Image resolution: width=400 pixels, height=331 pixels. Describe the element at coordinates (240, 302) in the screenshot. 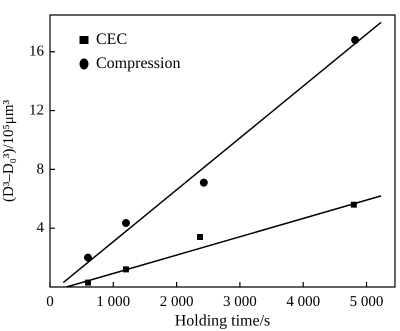

I see `x-tick-label: 3 000` at that location.